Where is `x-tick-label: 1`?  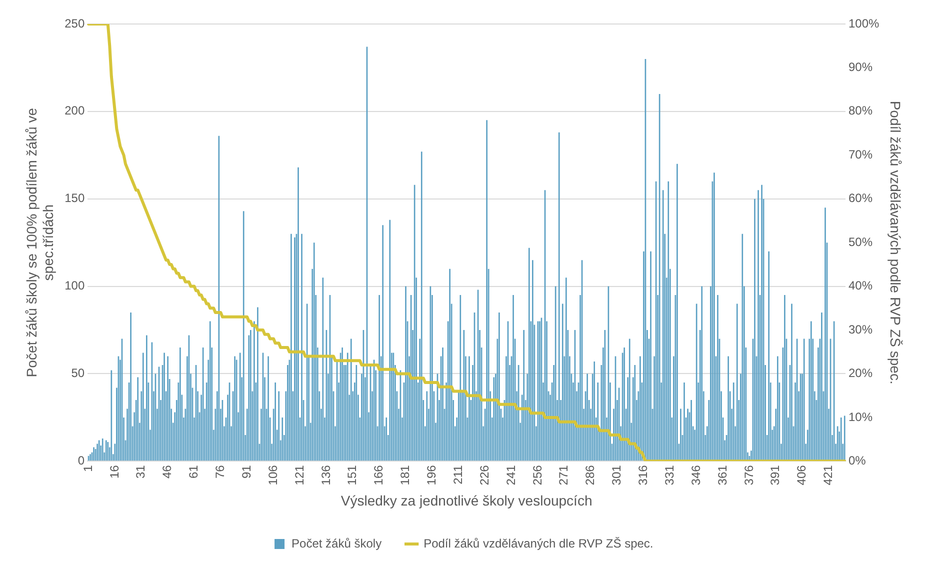 x-tick-label: 1 is located at coordinates (87, 468).